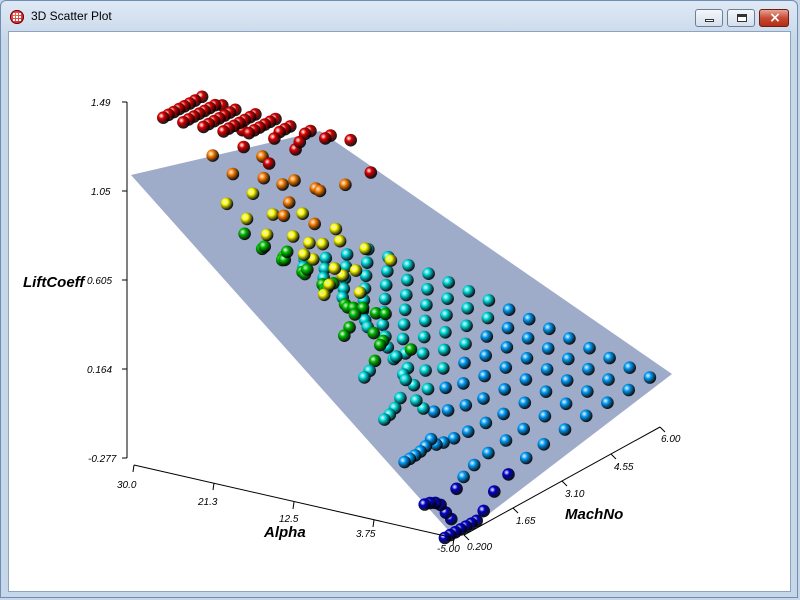 The height and width of the screenshot is (600, 800). I want to click on x-tick-label: 3.75, so click(366, 534).